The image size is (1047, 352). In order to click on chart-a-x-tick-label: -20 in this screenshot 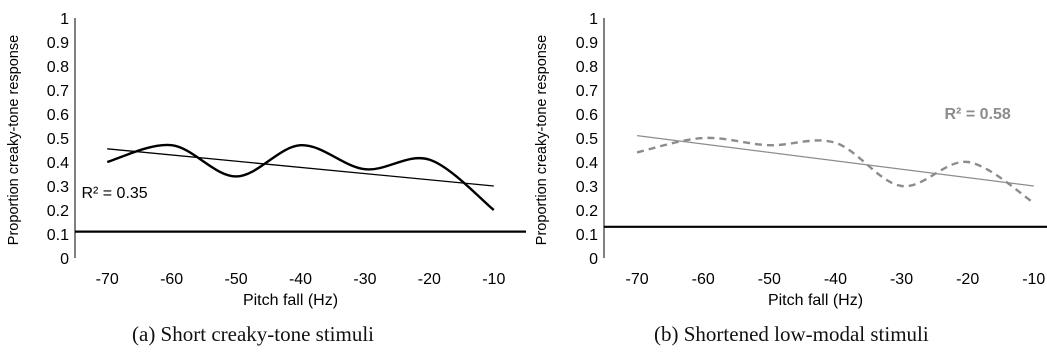, I will do `click(429, 279)`.